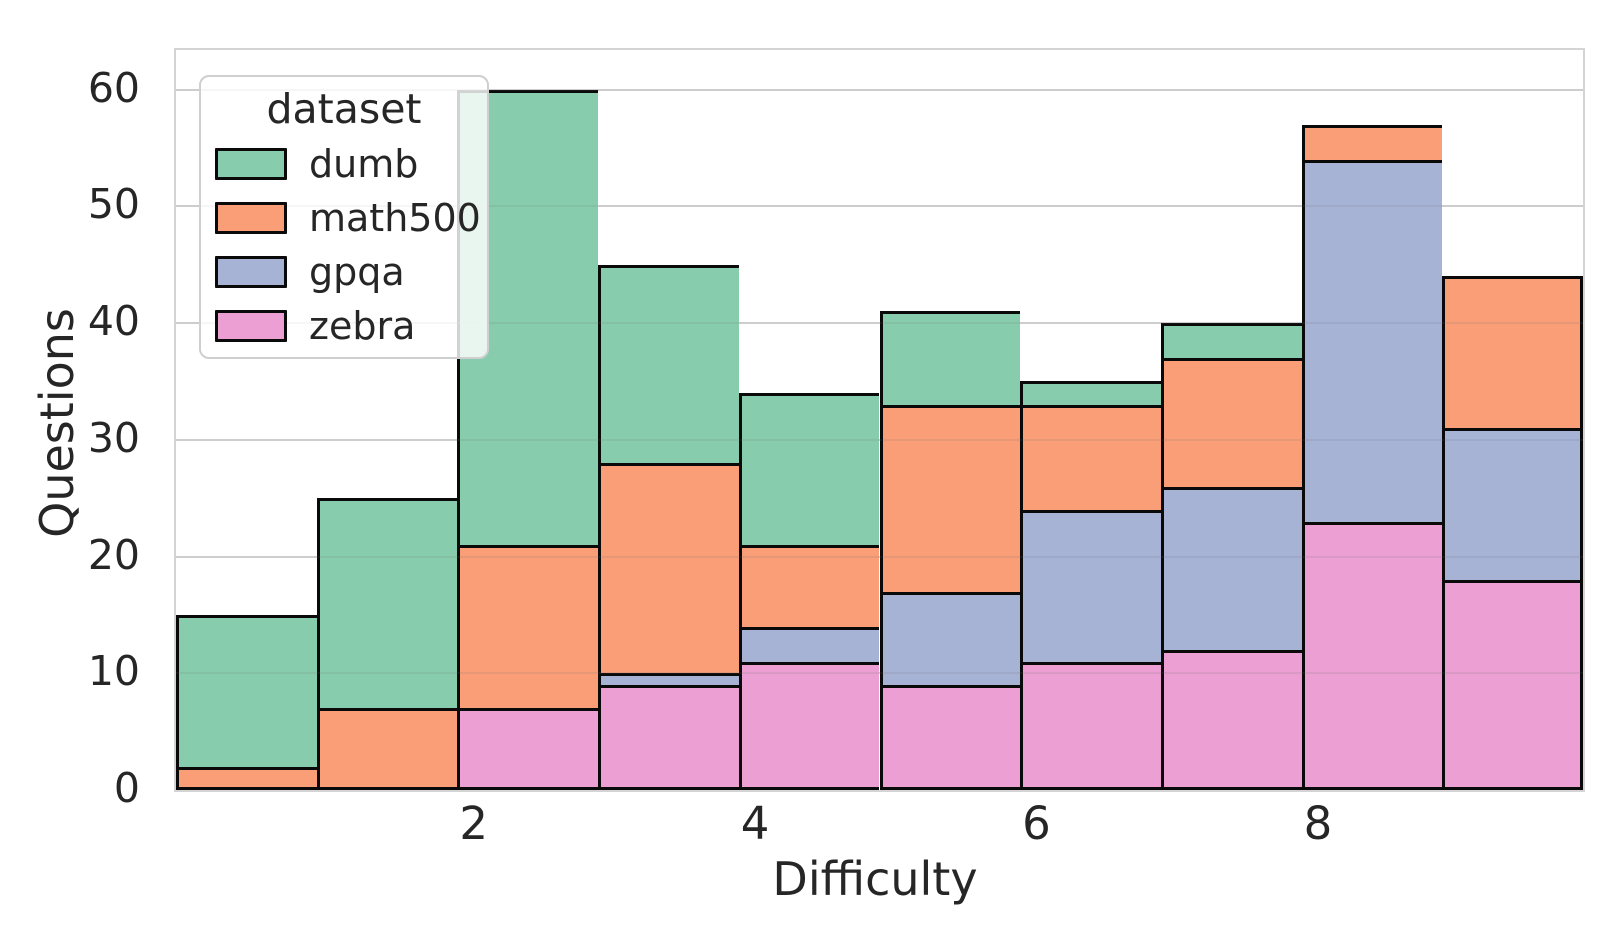  What do you see at coordinates (251, 164) in the screenshot?
I see `legend-swatch-dumb` at bounding box center [251, 164].